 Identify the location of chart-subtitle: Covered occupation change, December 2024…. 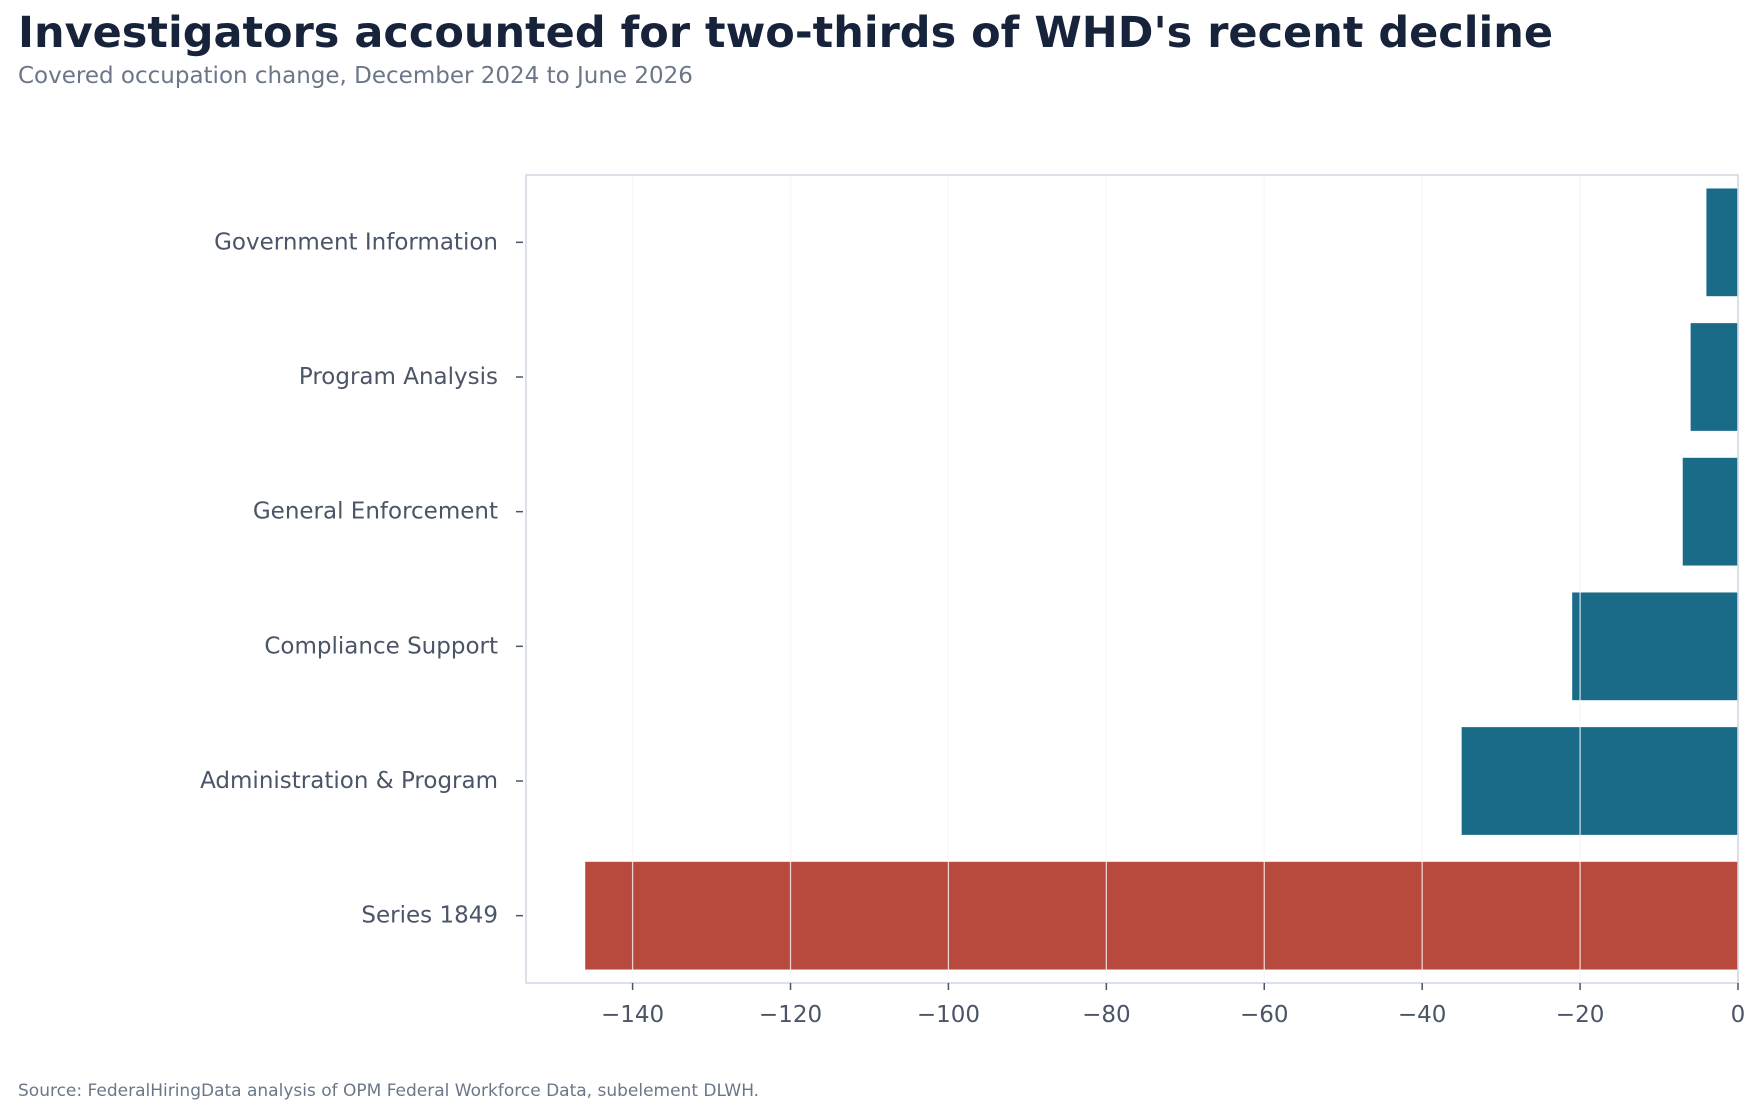
(355, 76).